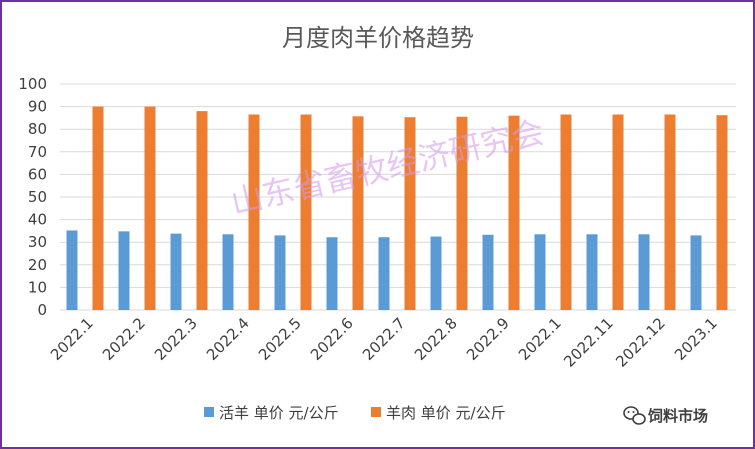 This screenshot has width=755, height=449. Describe the element at coordinates (32, 84) in the screenshot. I see `y-tick-label: 100` at that location.